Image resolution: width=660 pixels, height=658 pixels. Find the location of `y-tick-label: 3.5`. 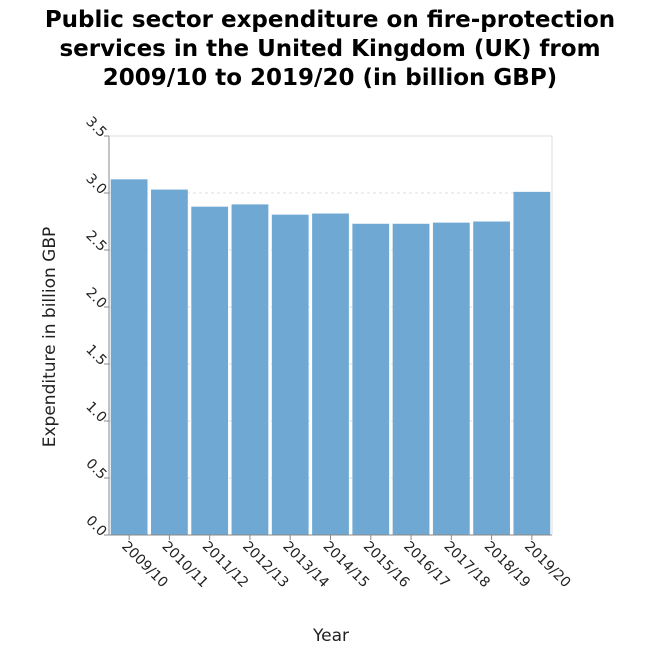

y-tick-label: 3.5 is located at coordinates (95, 127).